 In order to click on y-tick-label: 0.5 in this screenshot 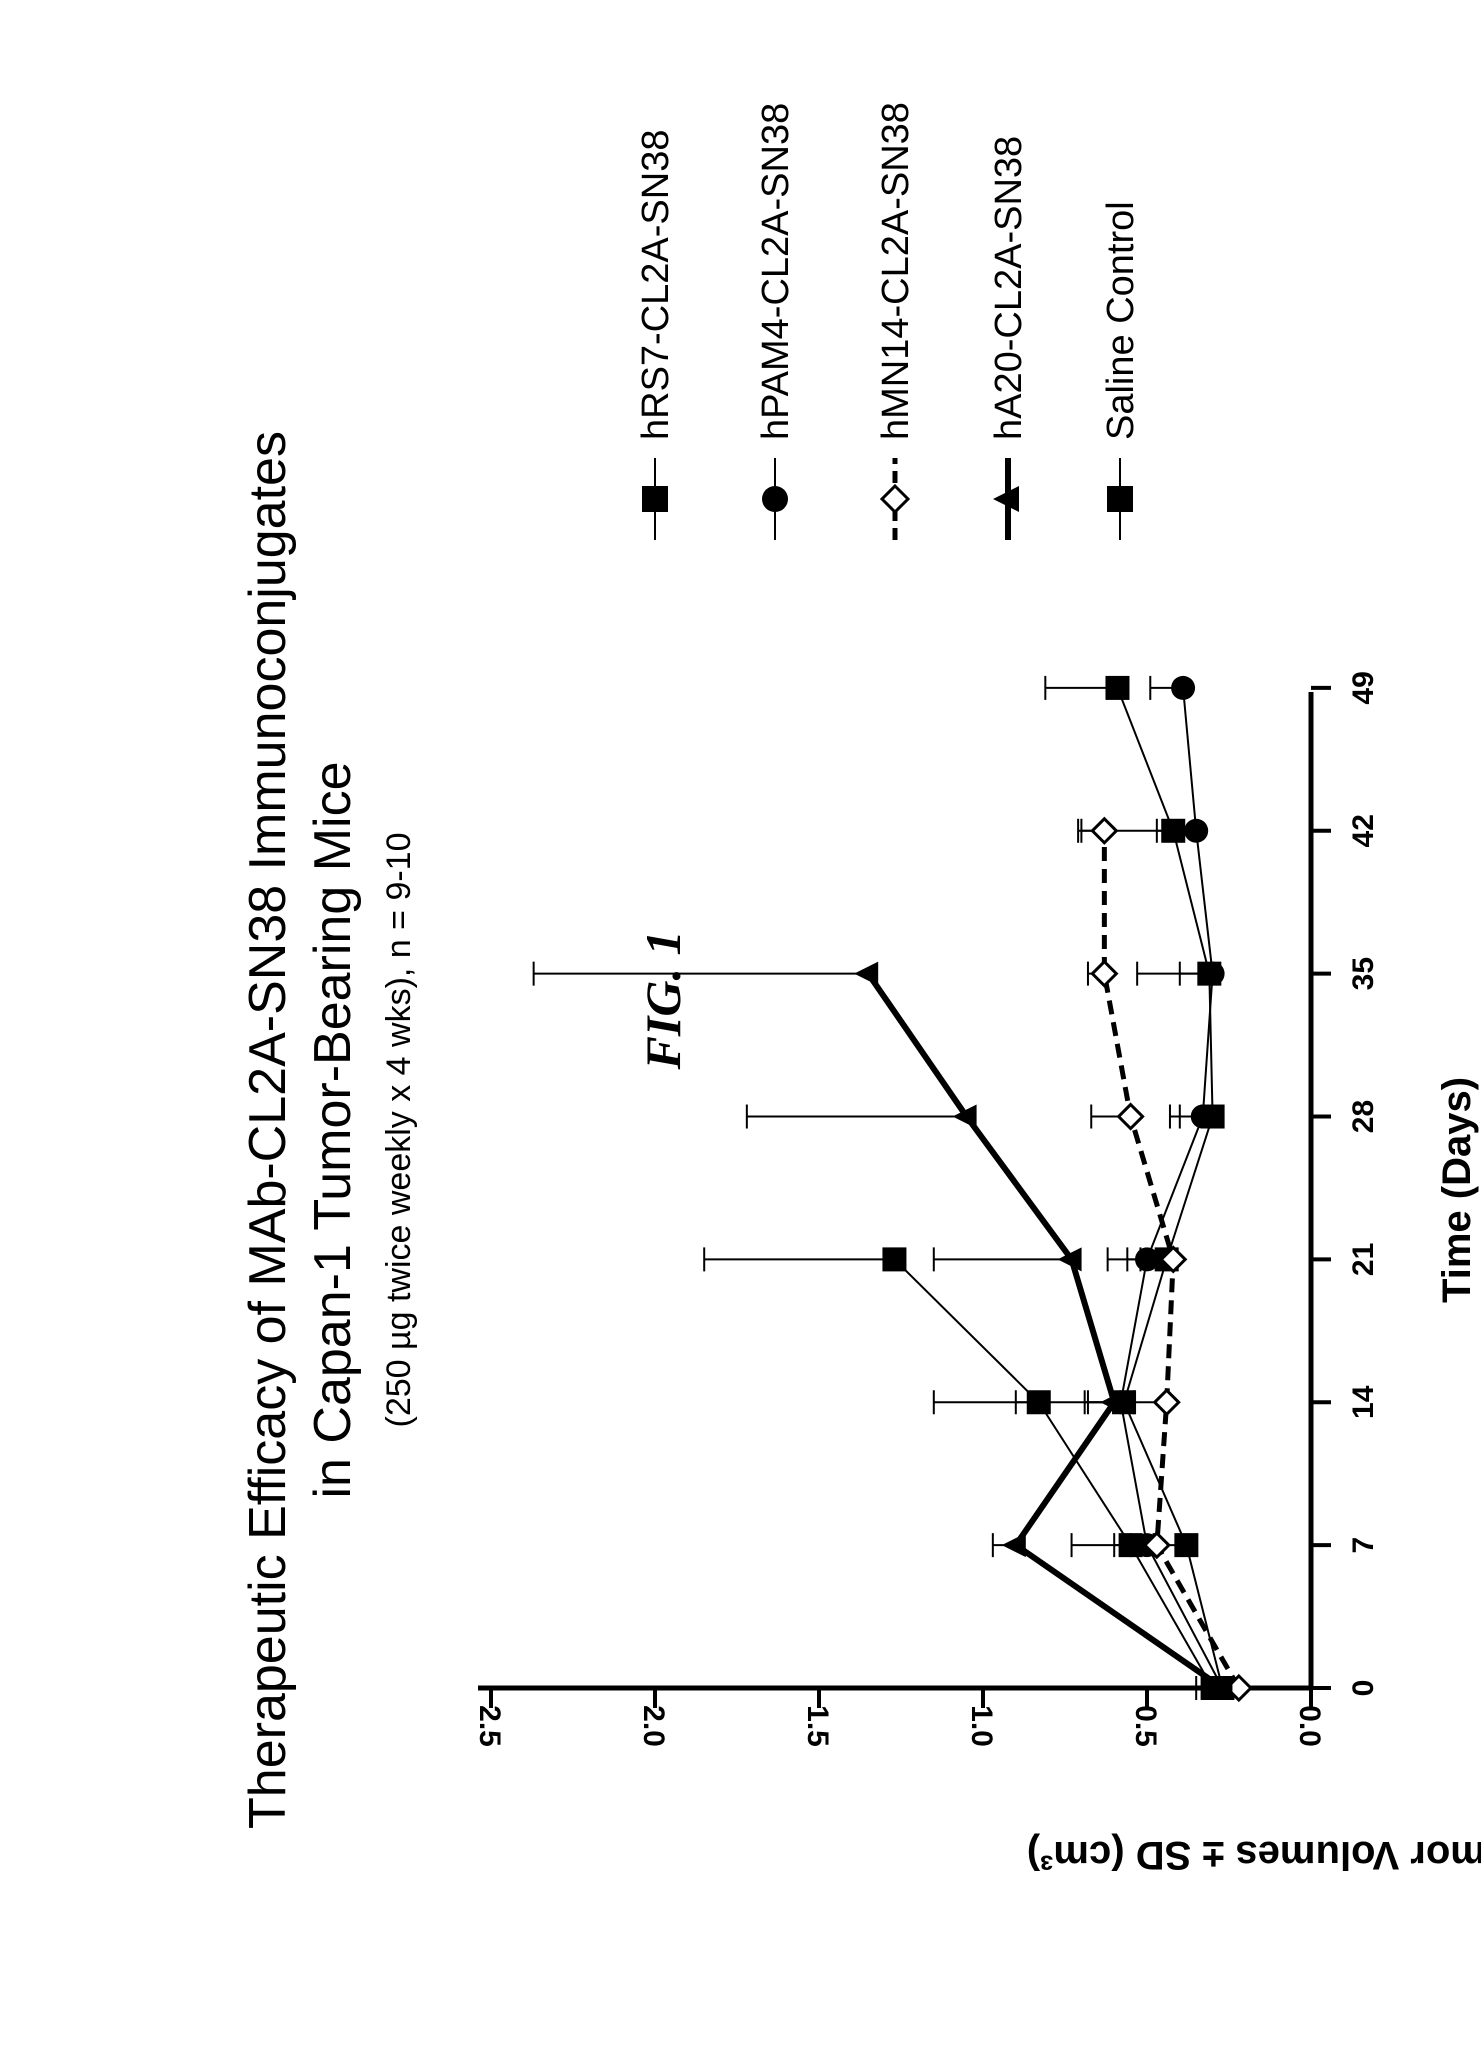, I will do `click(1145, 1726)`.